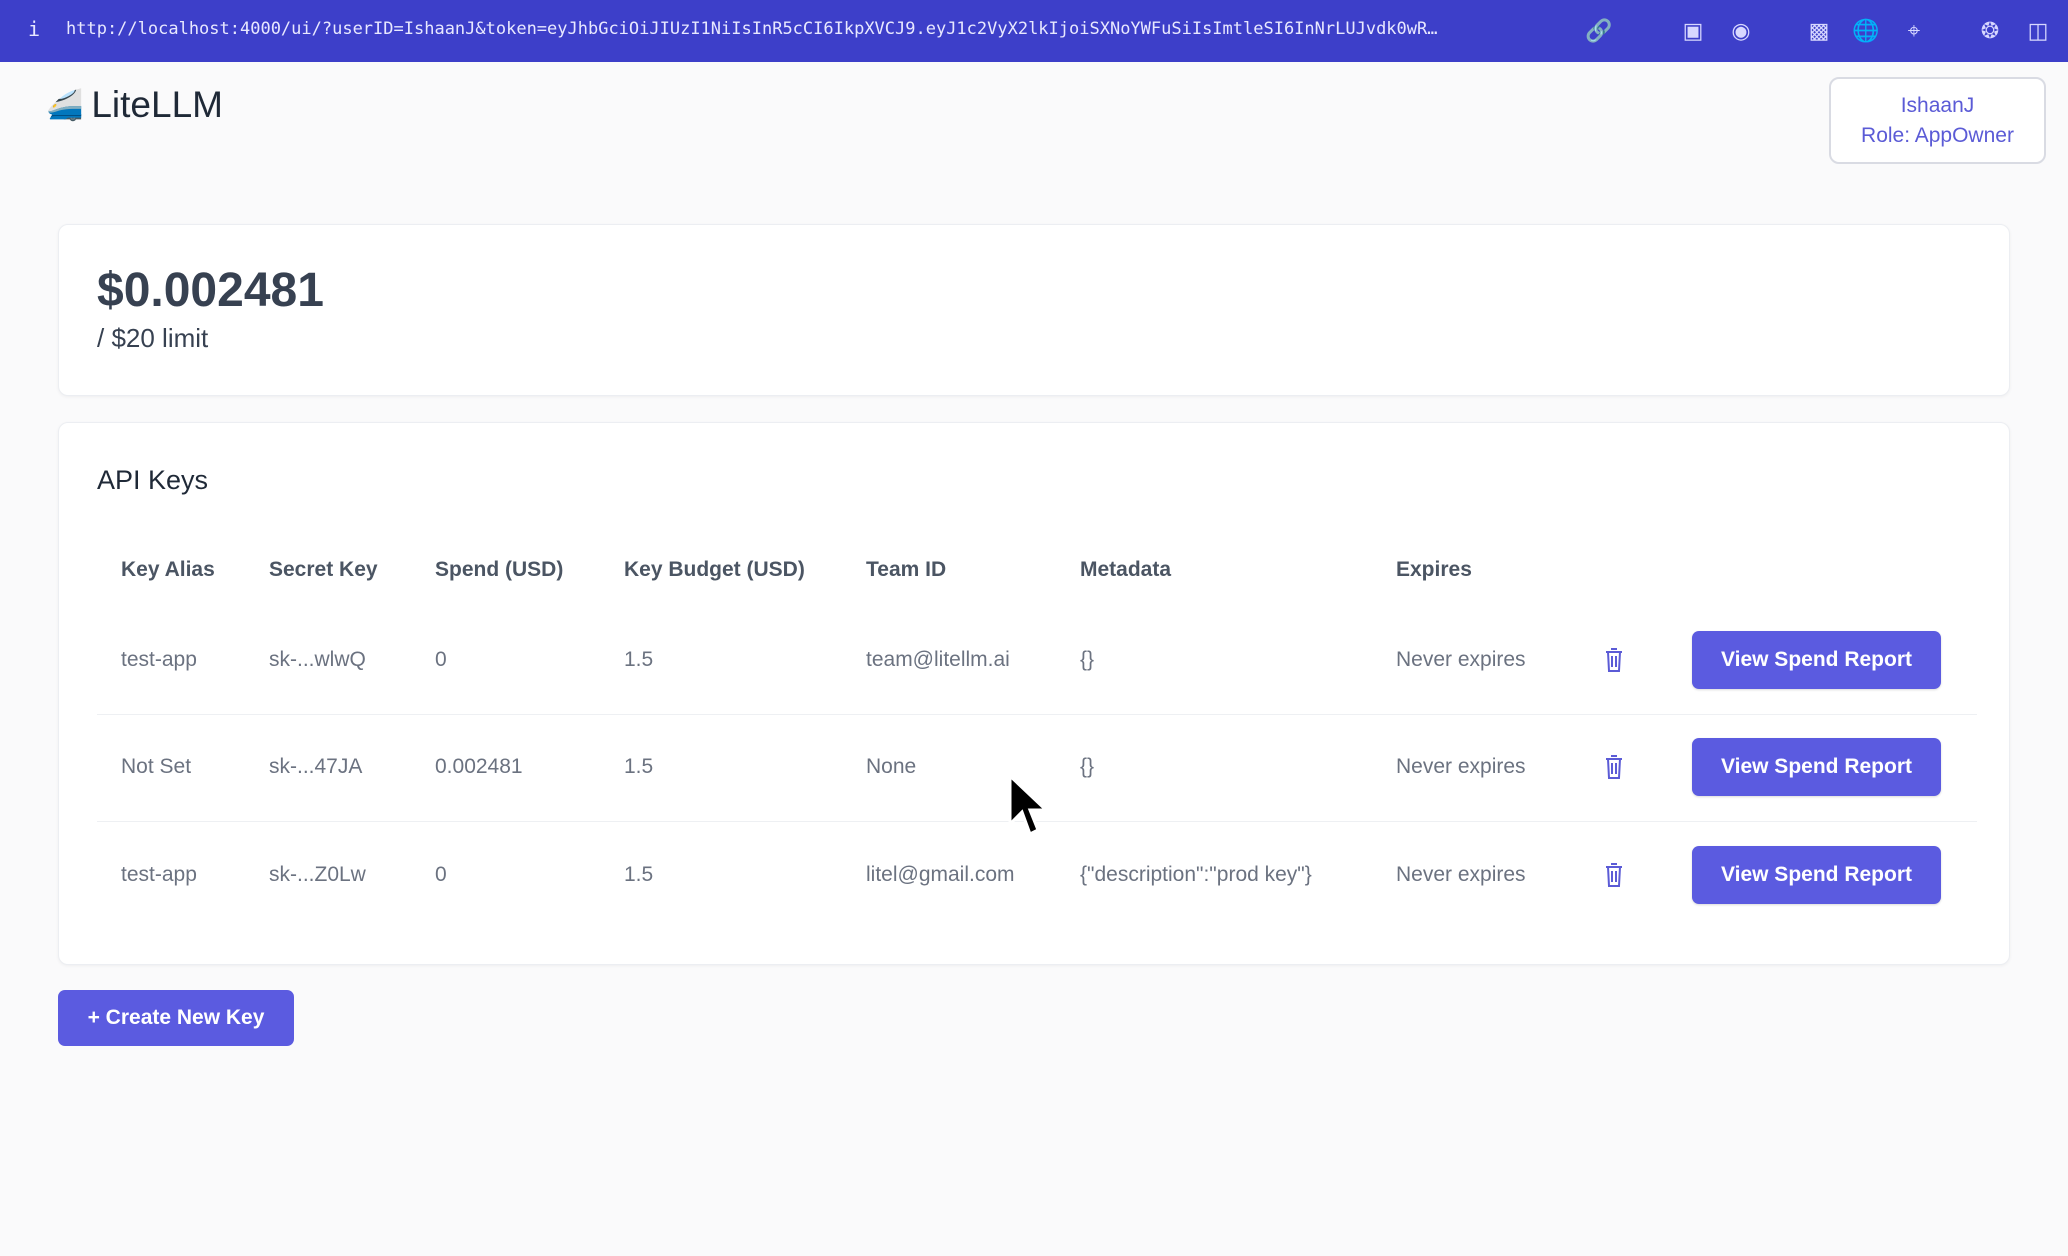 This screenshot has height=1256, width=2068. What do you see at coordinates (176, 1018) in the screenshot?
I see `create-new-key-button: + Create New Key` at bounding box center [176, 1018].